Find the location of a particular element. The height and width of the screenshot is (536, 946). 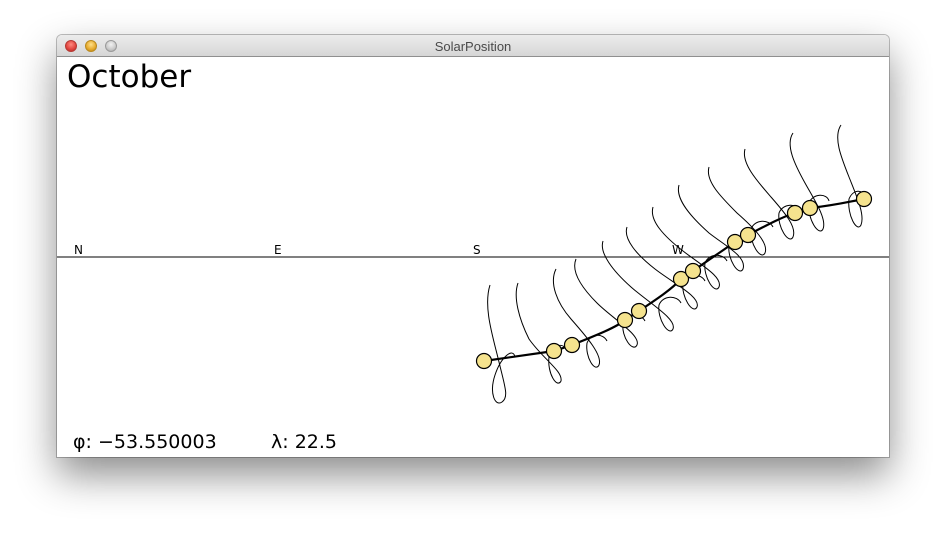

window-title: SolarPosition is located at coordinates (473, 46).